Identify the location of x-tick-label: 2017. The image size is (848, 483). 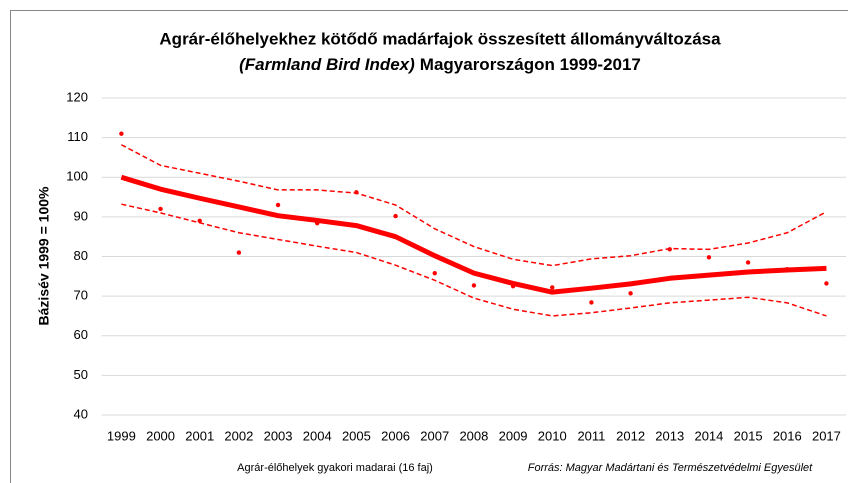
(826, 435).